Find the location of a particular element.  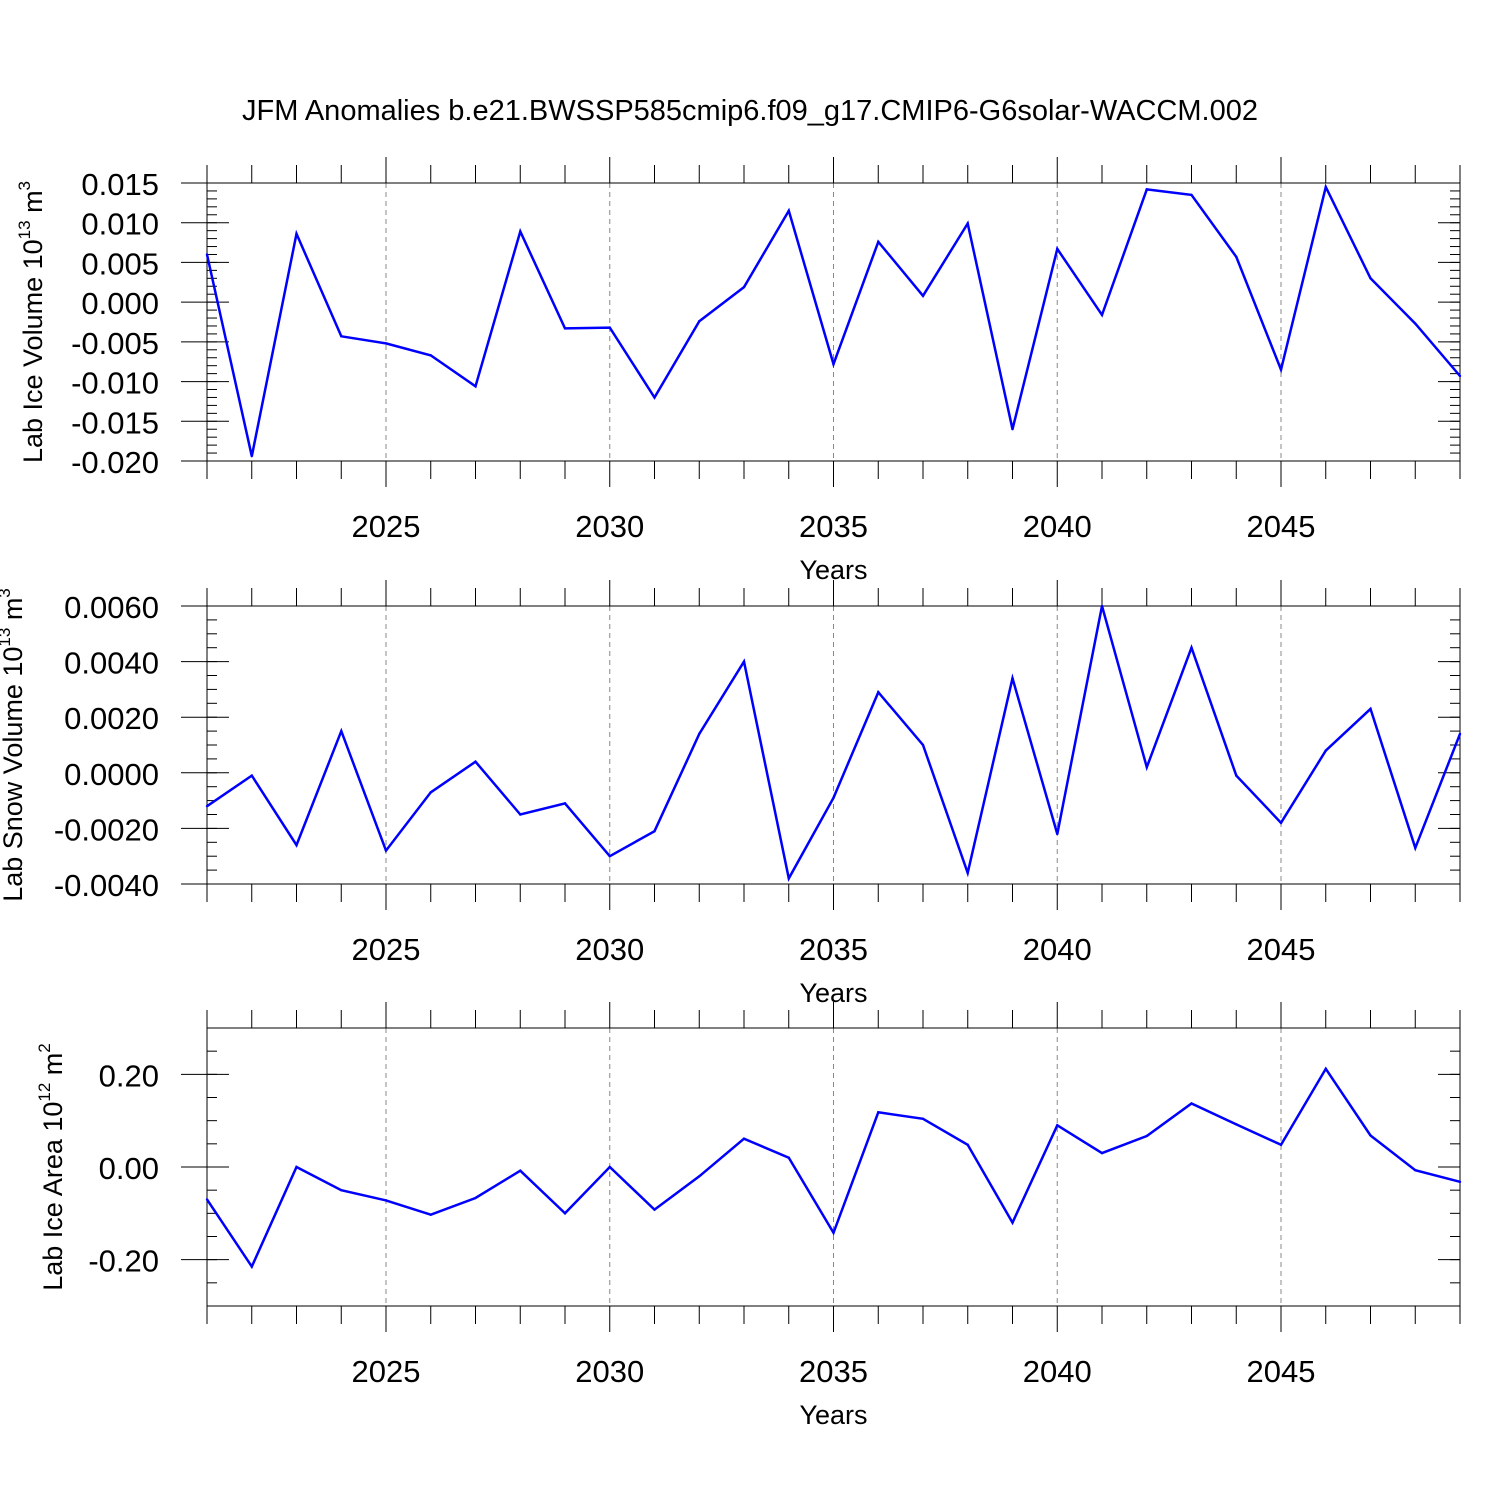

y-tick-label: 0.010 is located at coordinates (120, 224).